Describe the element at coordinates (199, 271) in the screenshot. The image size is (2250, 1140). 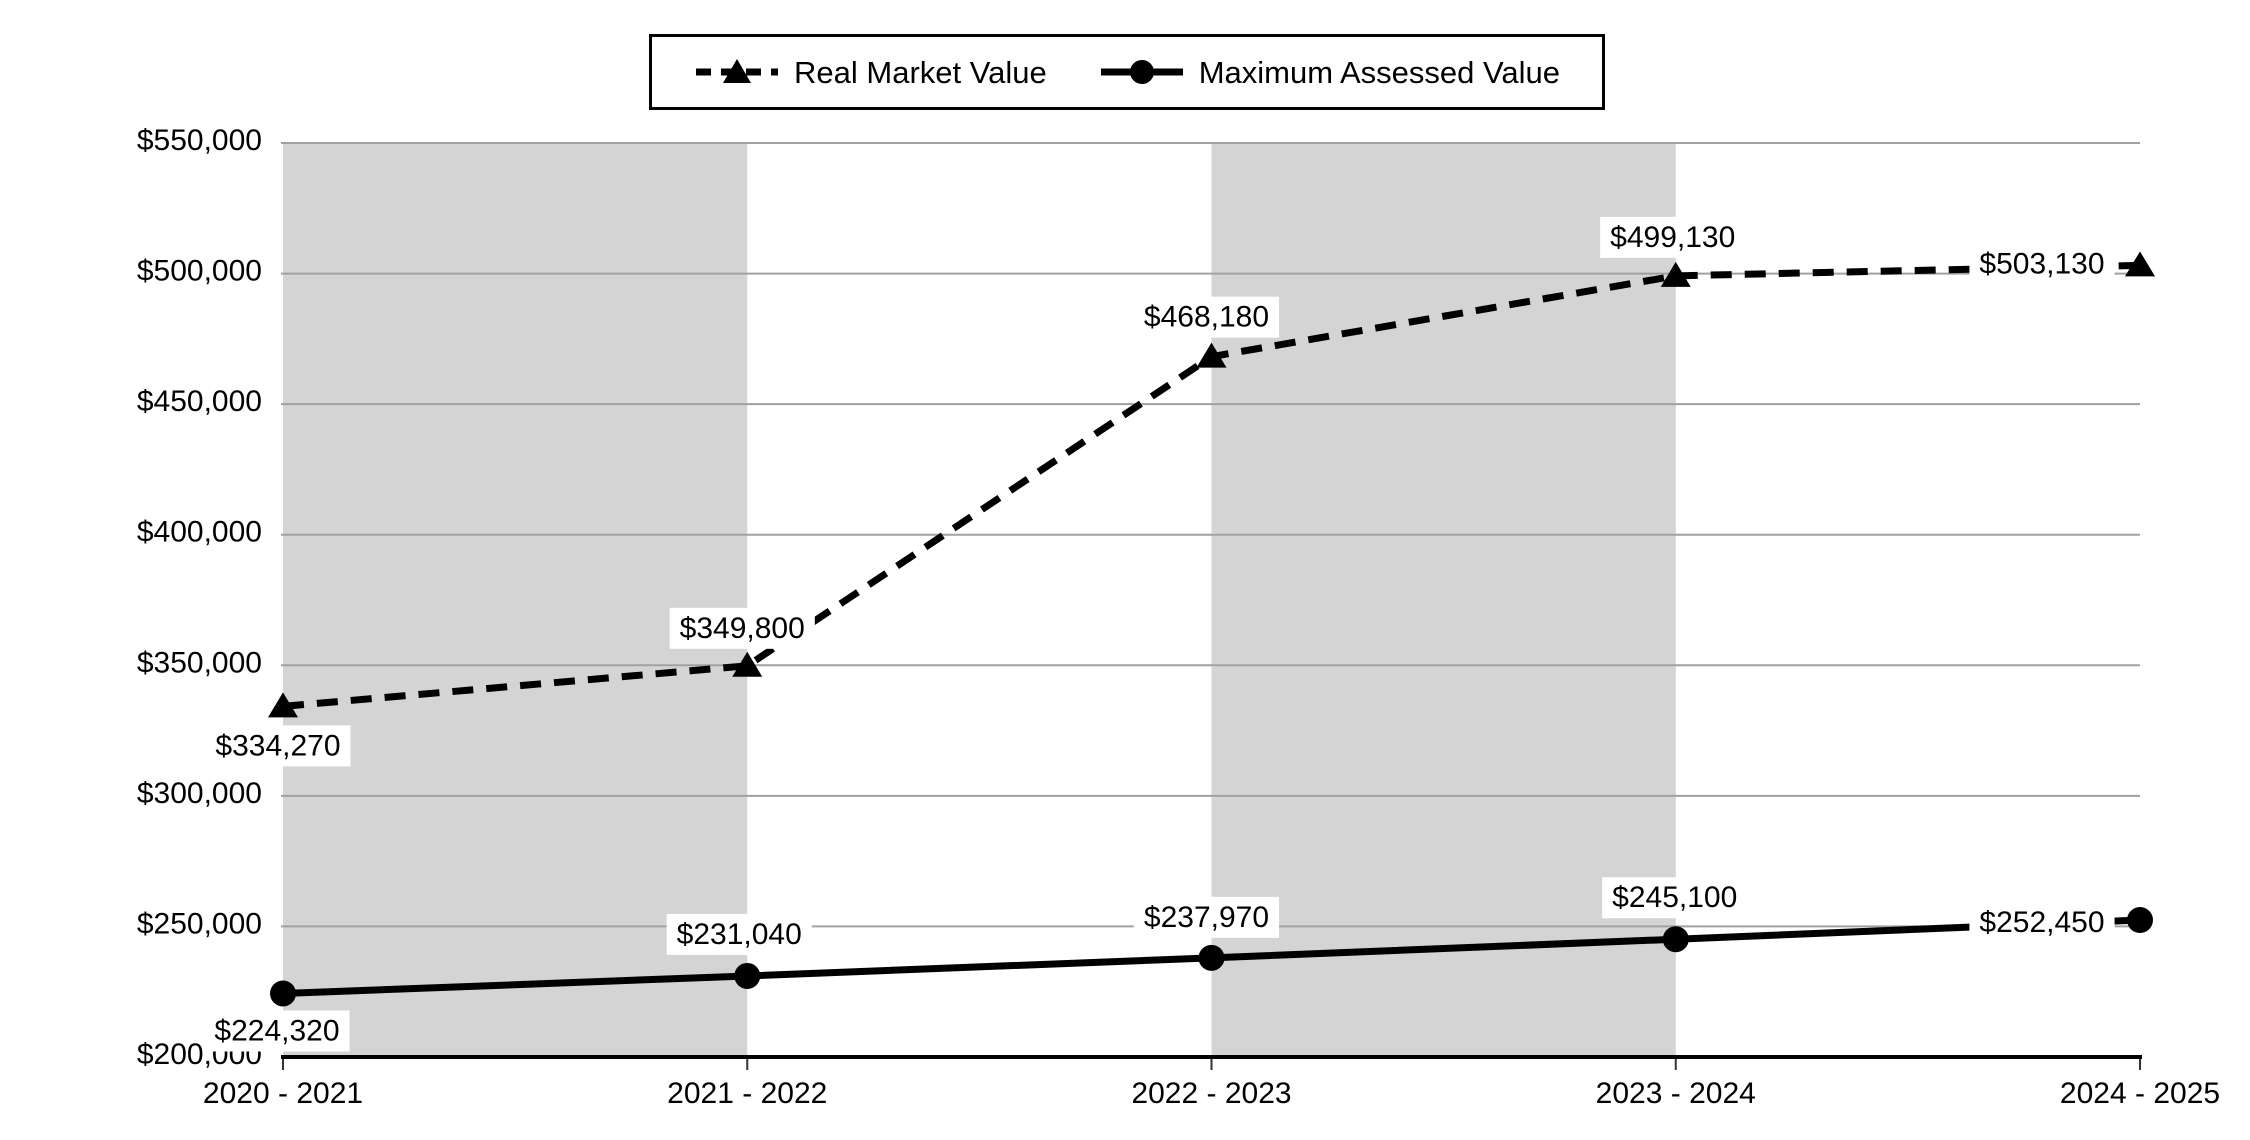
I see `y-axis-tick-label: $500,000` at that location.